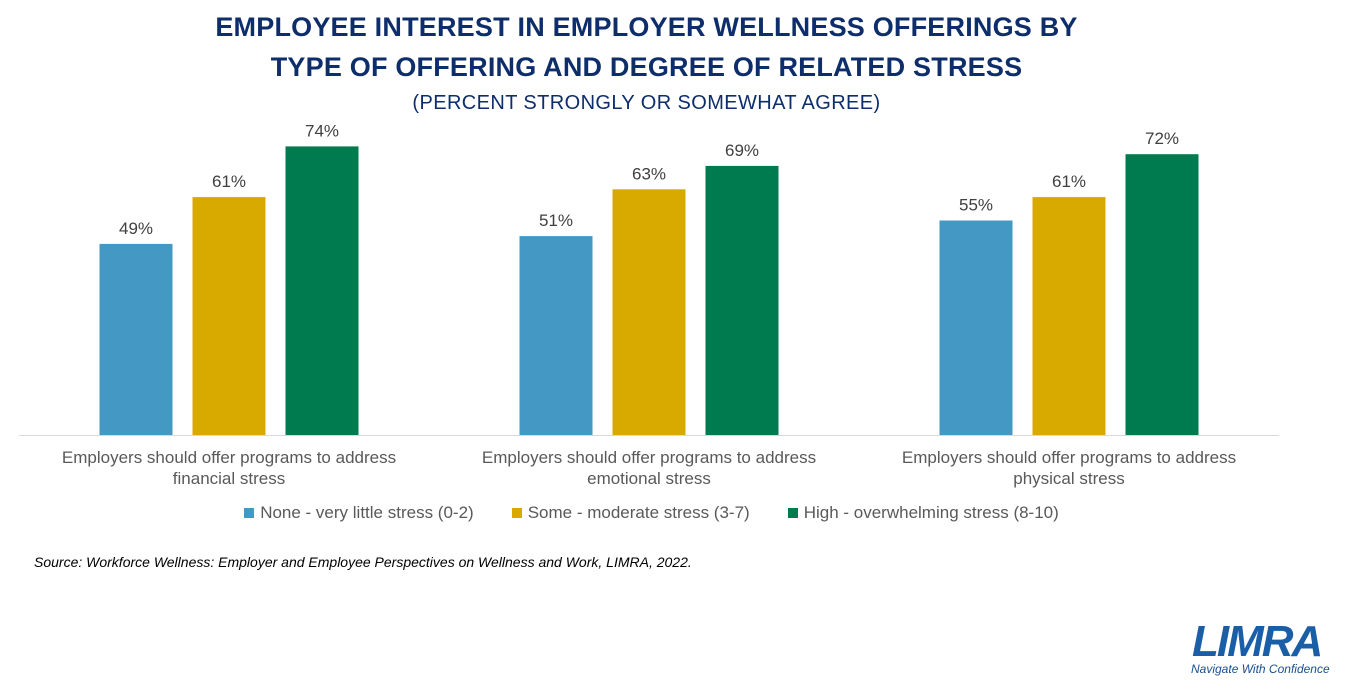  What do you see at coordinates (1257, 641) in the screenshot?
I see `logo-wordmark: LIMRA` at bounding box center [1257, 641].